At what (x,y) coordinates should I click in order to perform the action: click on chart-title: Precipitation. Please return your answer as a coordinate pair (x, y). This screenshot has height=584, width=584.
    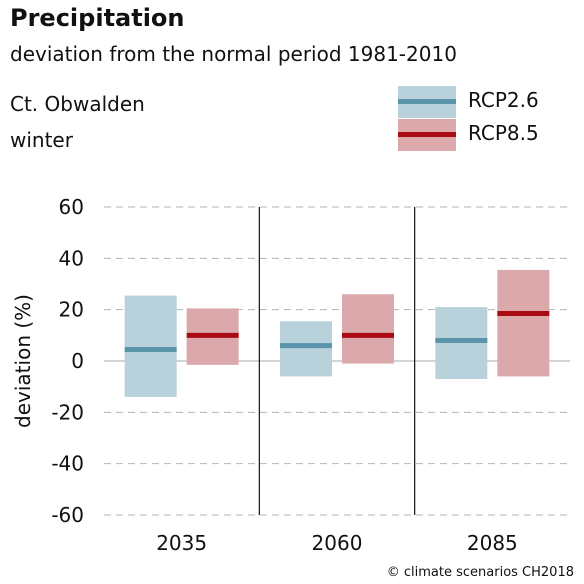
    Looking at the image, I should click on (97, 18).